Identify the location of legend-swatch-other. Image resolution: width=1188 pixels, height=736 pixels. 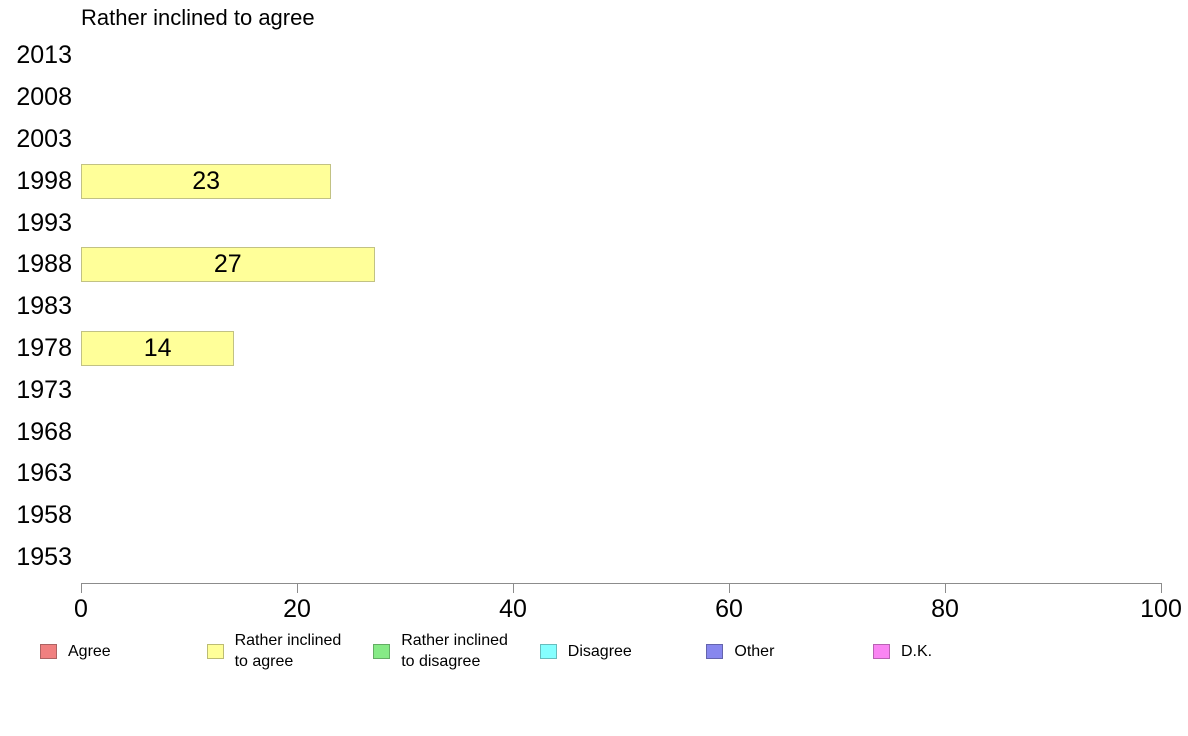
(715, 651).